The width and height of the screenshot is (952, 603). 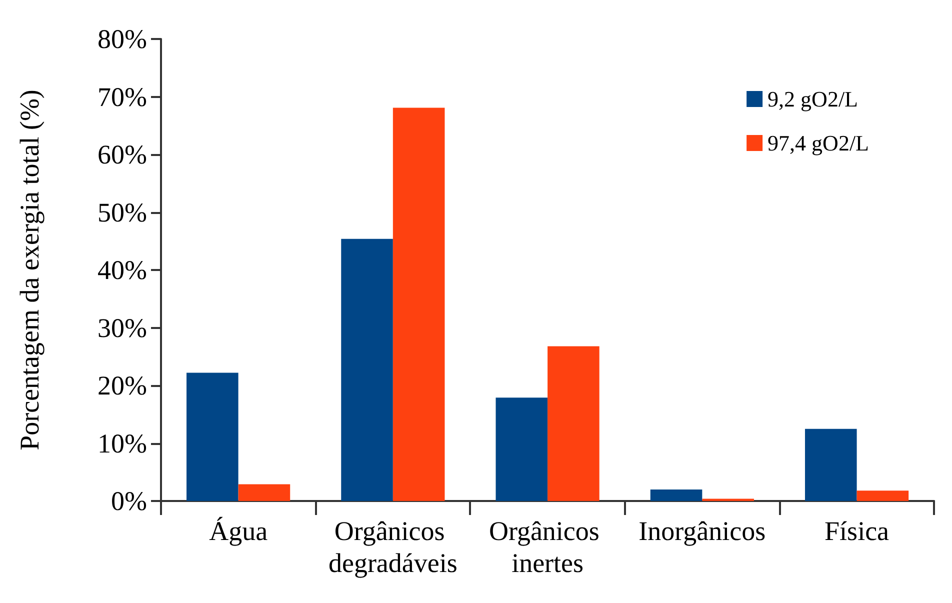 What do you see at coordinates (238, 531) in the screenshot?
I see `x-tick-label: Água` at bounding box center [238, 531].